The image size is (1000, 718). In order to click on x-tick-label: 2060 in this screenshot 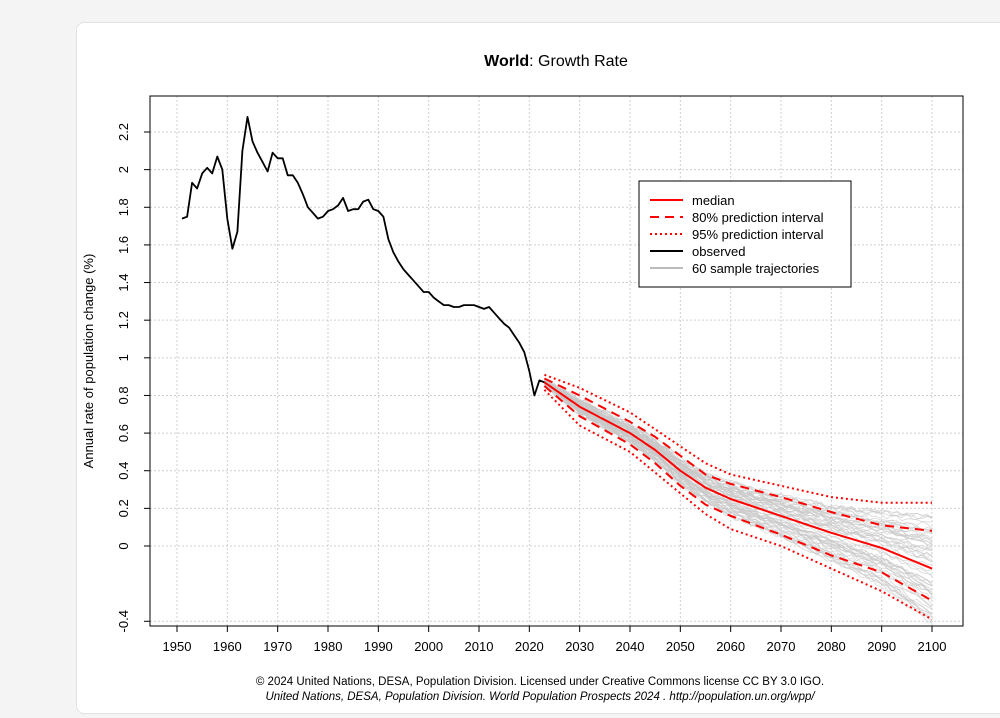, I will do `click(730, 646)`.